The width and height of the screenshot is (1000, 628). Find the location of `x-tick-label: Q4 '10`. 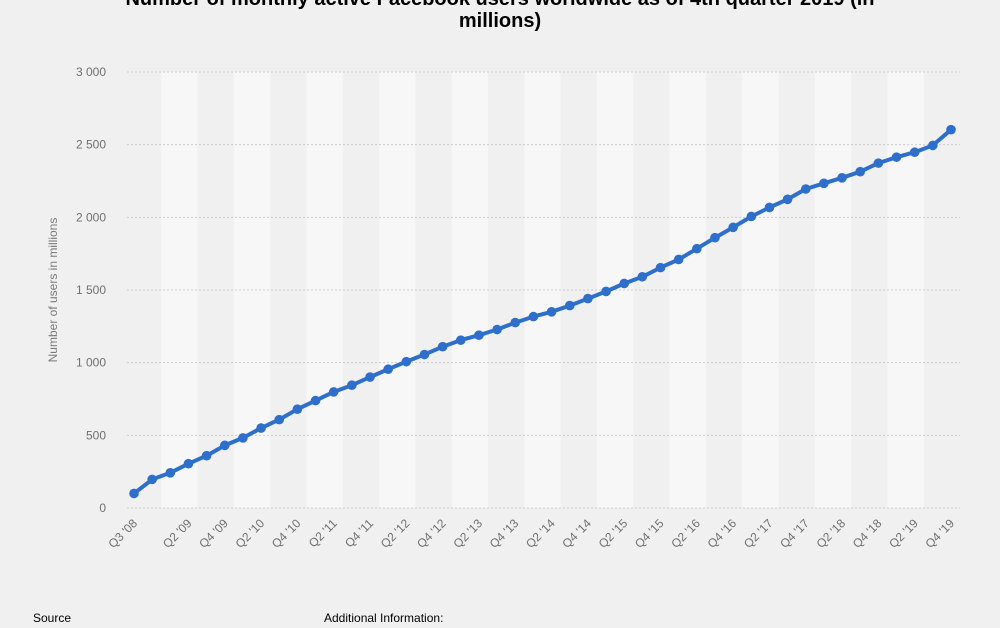

x-tick-label: Q4 '10 is located at coordinates (286, 533).